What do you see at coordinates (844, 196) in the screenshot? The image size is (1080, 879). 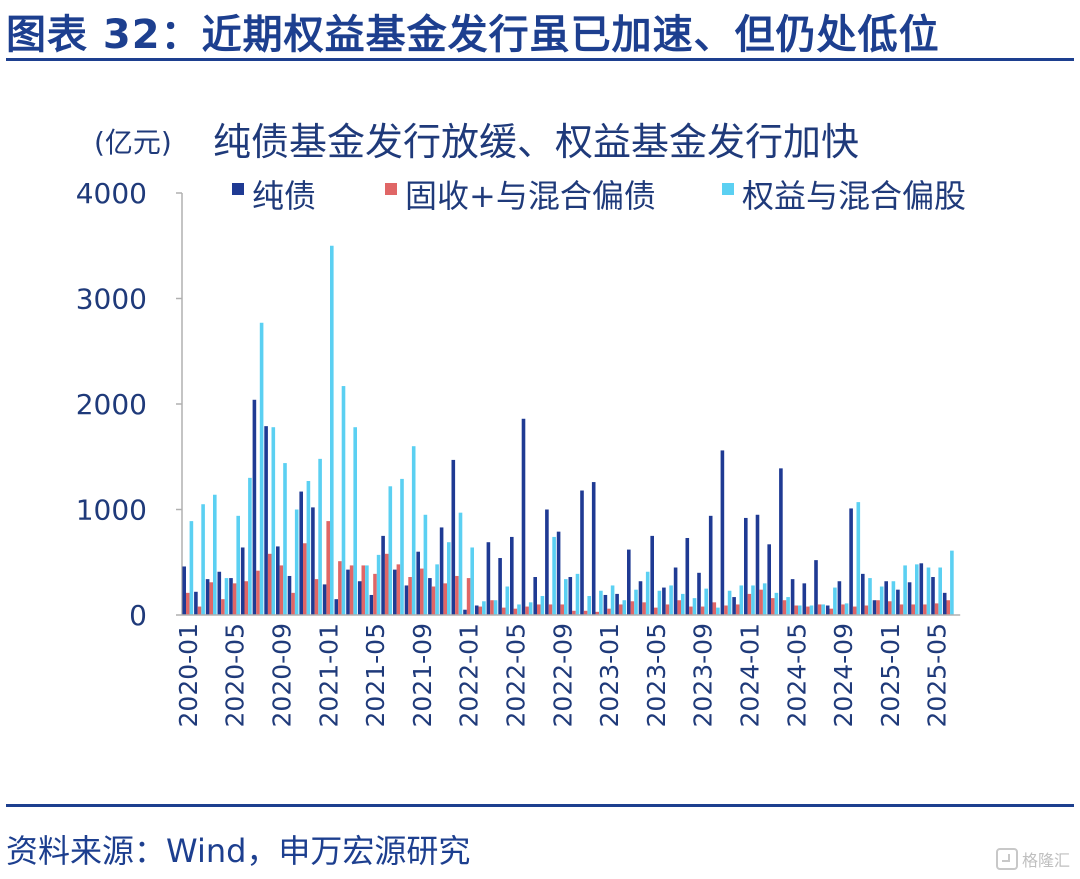 I see `legend-item: 权益与混合偏股` at bounding box center [844, 196].